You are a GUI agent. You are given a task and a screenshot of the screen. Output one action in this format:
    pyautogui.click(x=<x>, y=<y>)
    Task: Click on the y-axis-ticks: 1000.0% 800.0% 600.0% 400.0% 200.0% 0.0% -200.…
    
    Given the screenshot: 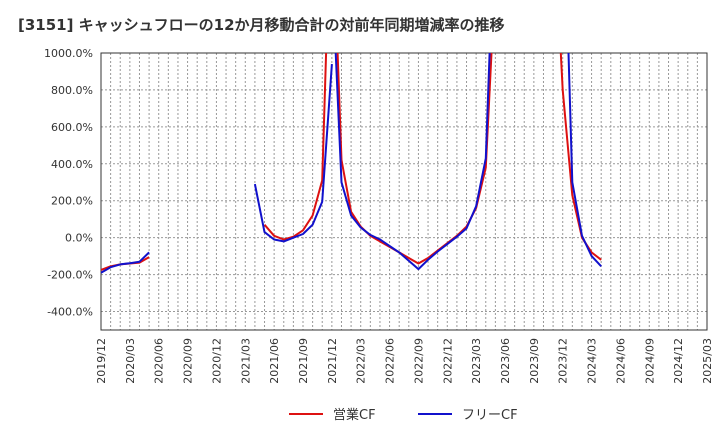 What is the action you would take?
    pyautogui.click(x=68, y=183)
    